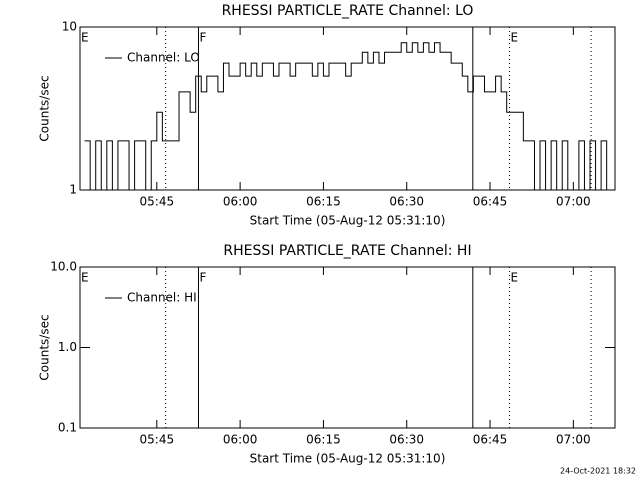  Describe the element at coordinates (347, 251) in the screenshot. I see `chart-title: RHESSI PARTICLE_RATE Channel: HI` at that location.